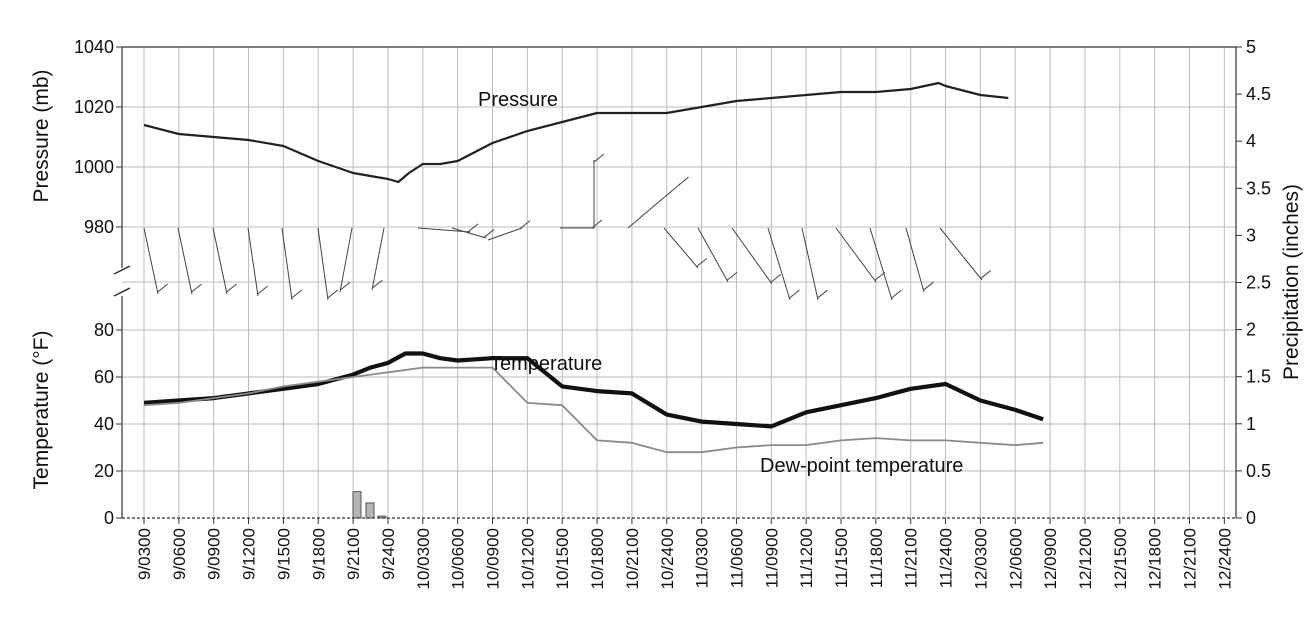 The height and width of the screenshot is (622, 1316). Describe the element at coordinates (1251, 47) in the screenshot. I see `precipitation-tick-label: 5` at that location.